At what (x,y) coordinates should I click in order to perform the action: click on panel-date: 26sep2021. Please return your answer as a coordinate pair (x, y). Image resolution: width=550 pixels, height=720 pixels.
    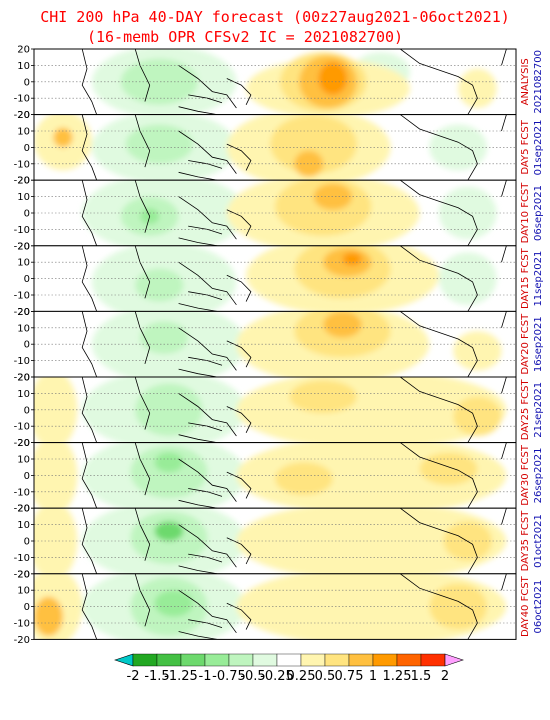
    Looking at the image, I should click on (538, 475).